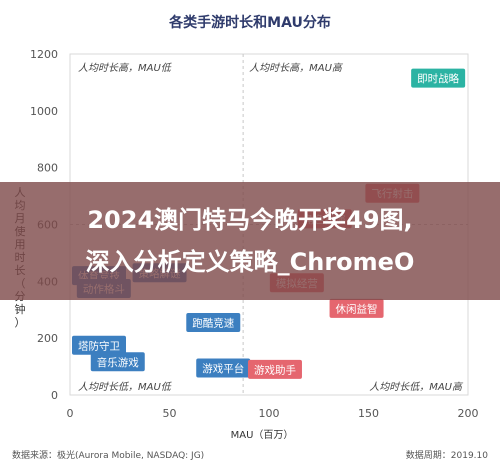 Image resolution: width=500 pixels, height=465 pixels. I want to click on y-tick-label: 800, so click(47, 168).